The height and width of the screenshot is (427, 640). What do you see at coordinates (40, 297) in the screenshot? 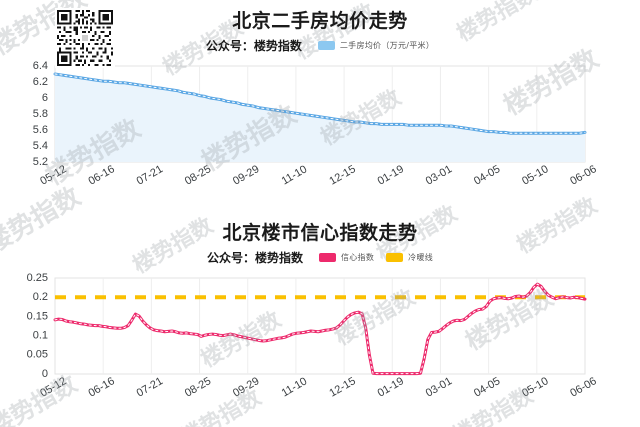
I see `y-axis-tick-label: 0.2` at bounding box center [40, 297].